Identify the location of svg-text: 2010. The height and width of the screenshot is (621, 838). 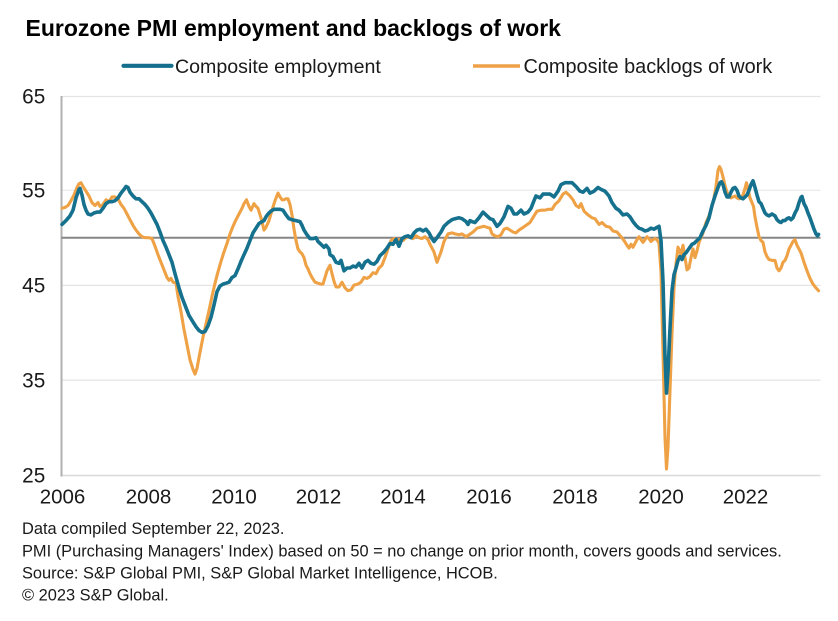
(234, 497).